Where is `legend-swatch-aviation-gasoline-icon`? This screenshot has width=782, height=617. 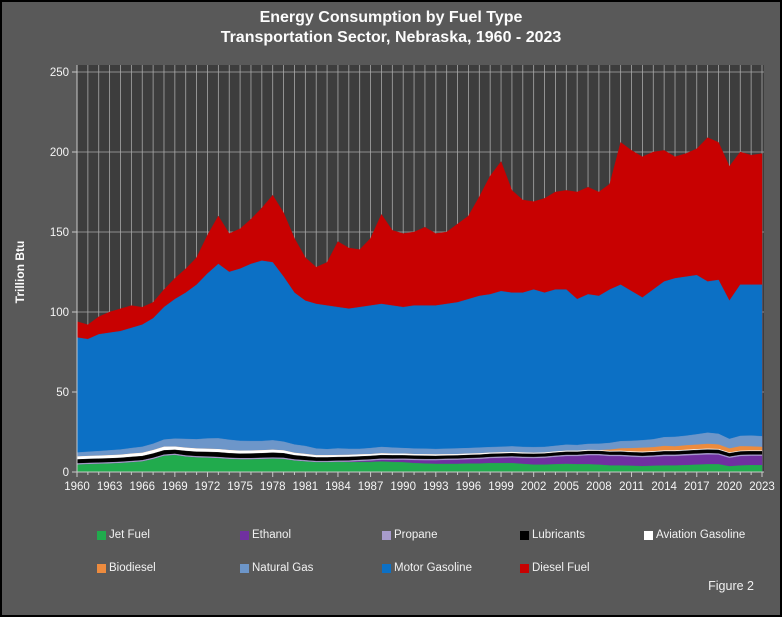
legend-swatch-aviation-gasoline-icon is located at coordinates (648, 535).